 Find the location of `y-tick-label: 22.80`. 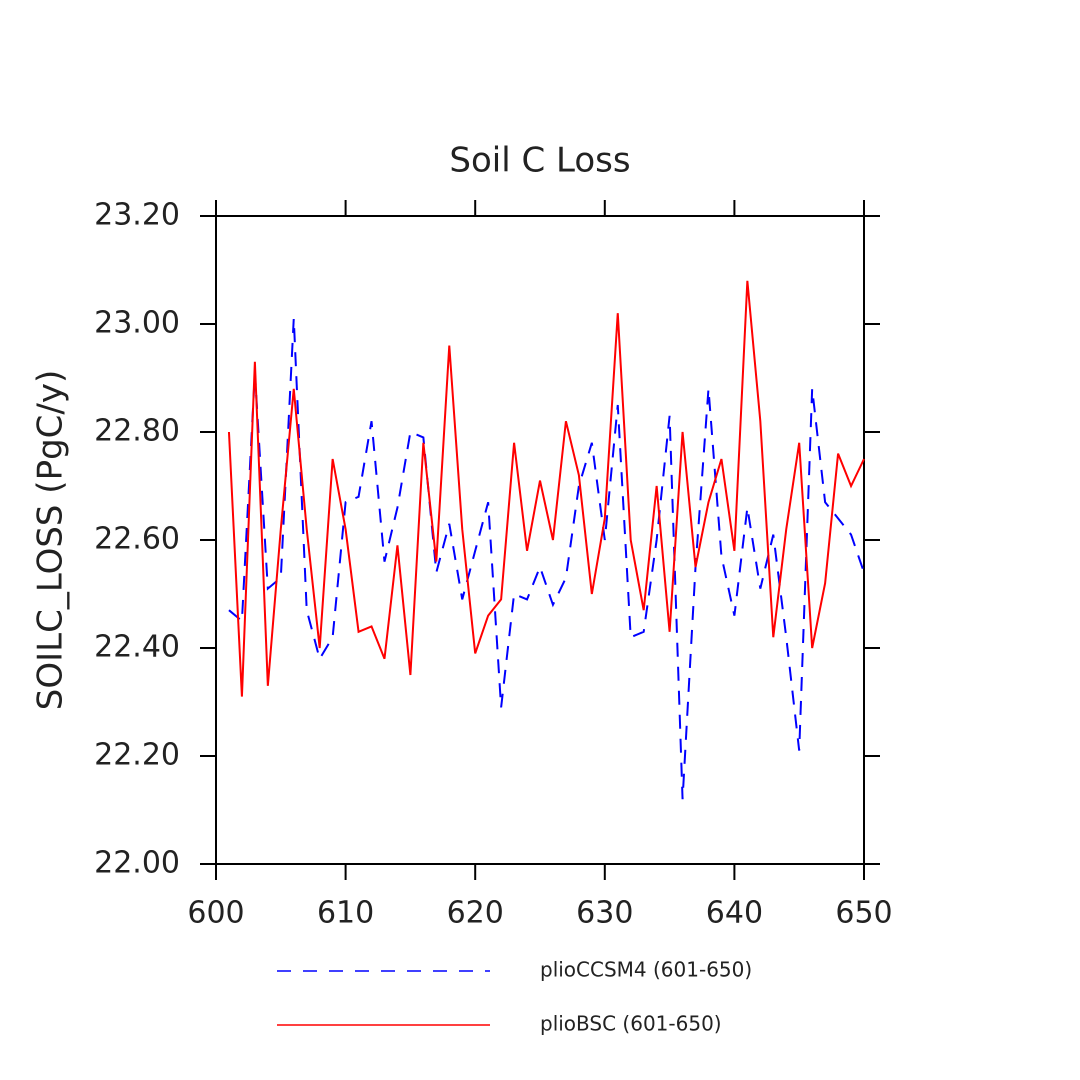

y-tick-label: 22.80 is located at coordinates (137, 431).